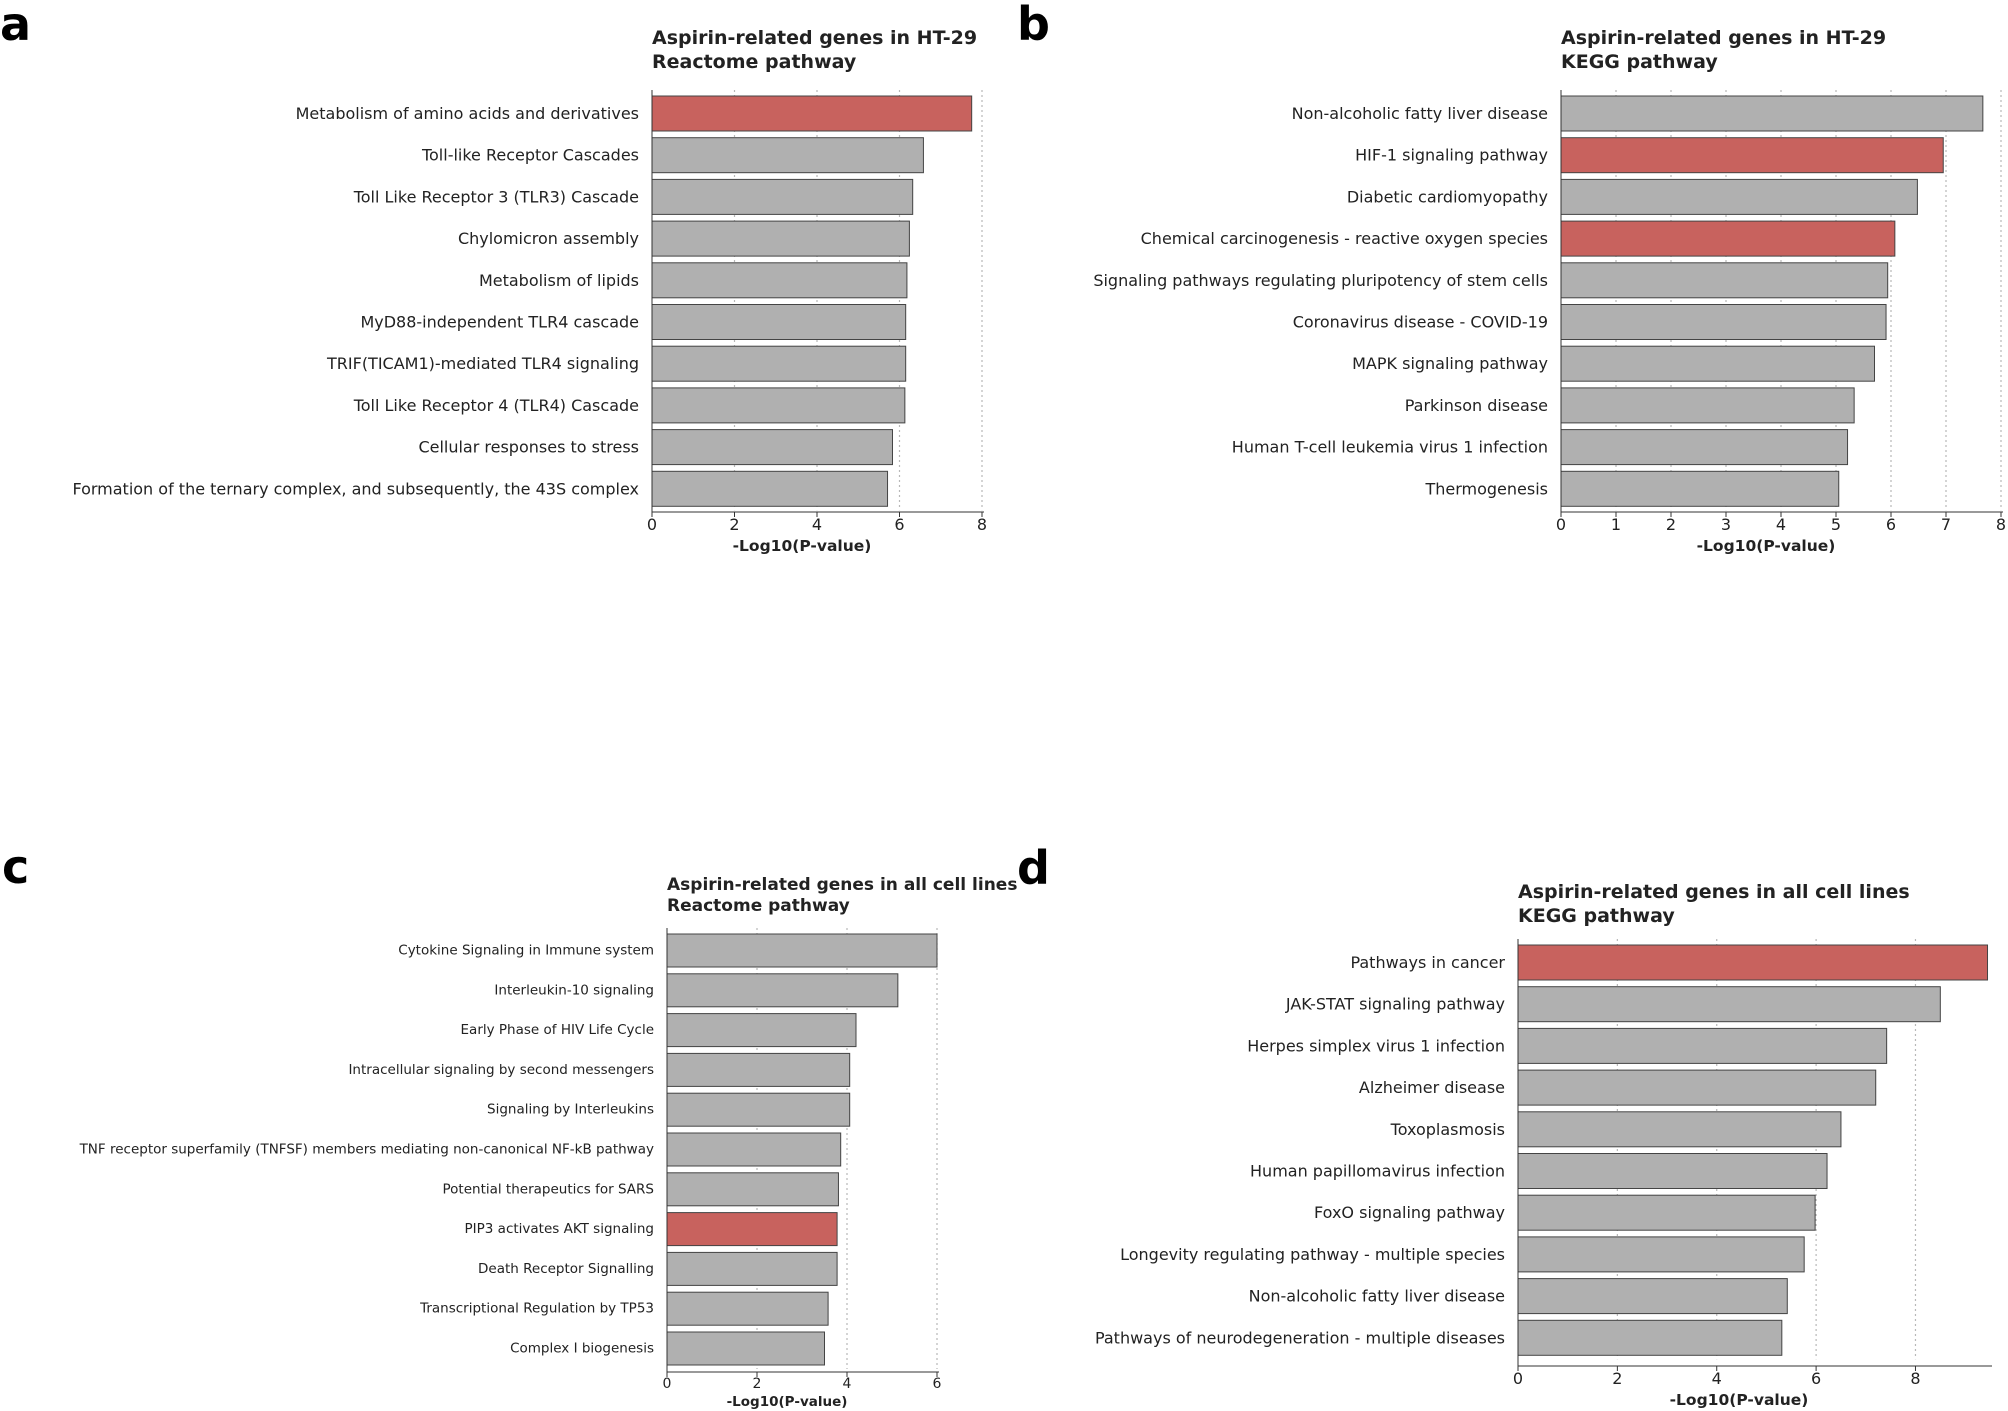 The height and width of the screenshot is (1411, 2008). Describe the element at coordinates (482, 363) in the screenshot. I see `category-label: TRIF(TICAM1)-mediated TLR4 signaling` at that location.